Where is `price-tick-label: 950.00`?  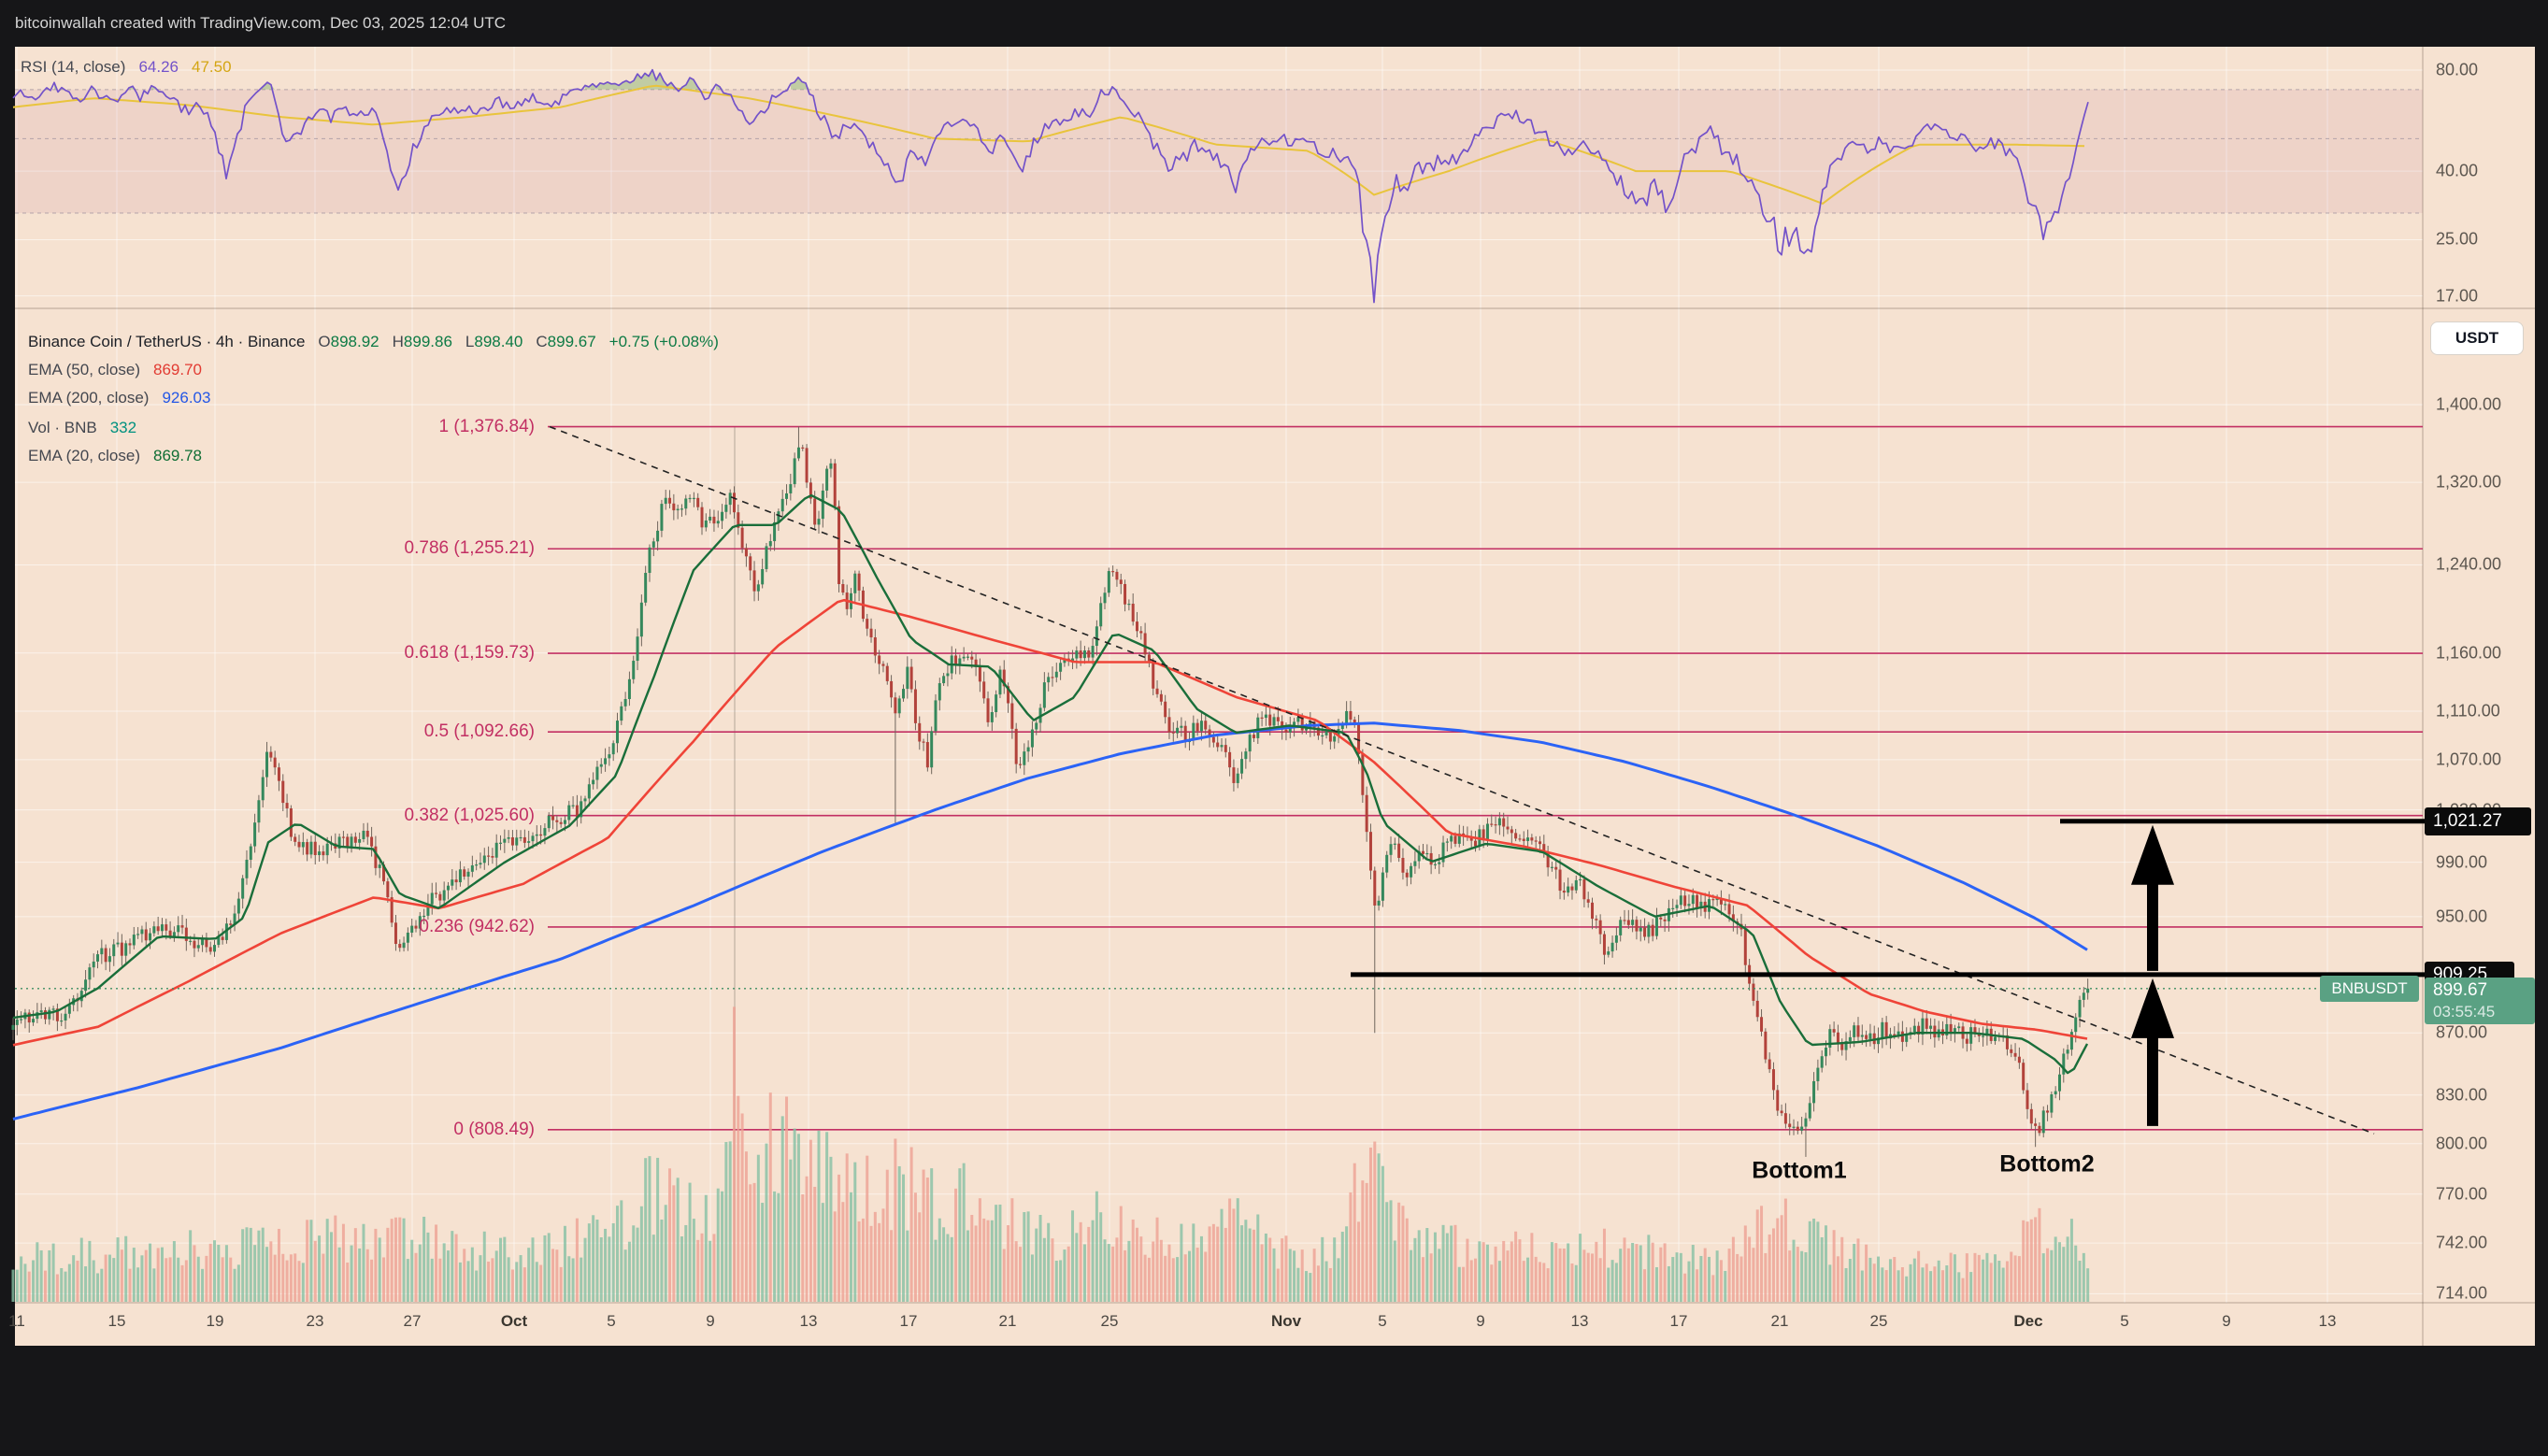 price-tick-label: 950.00 is located at coordinates (2462, 916).